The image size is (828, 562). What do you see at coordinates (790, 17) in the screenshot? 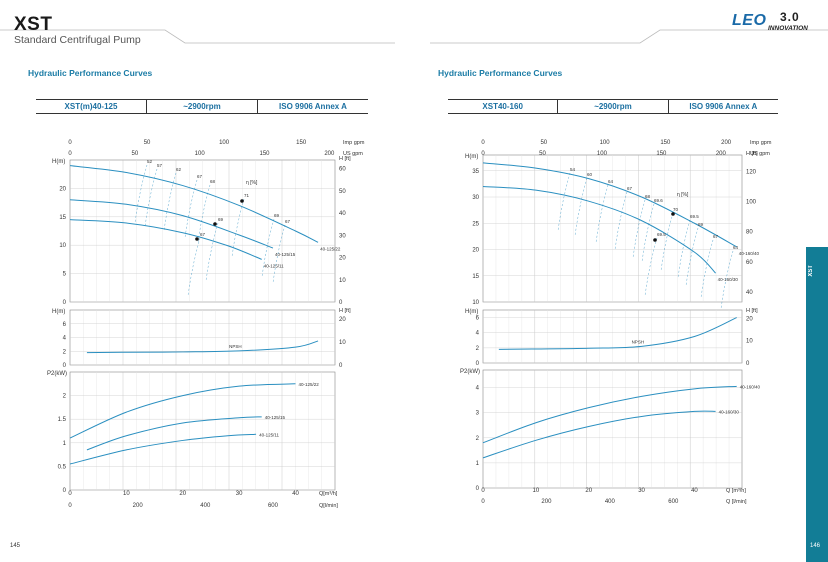
I see `logo-version: 3.0` at bounding box center [790, 17].